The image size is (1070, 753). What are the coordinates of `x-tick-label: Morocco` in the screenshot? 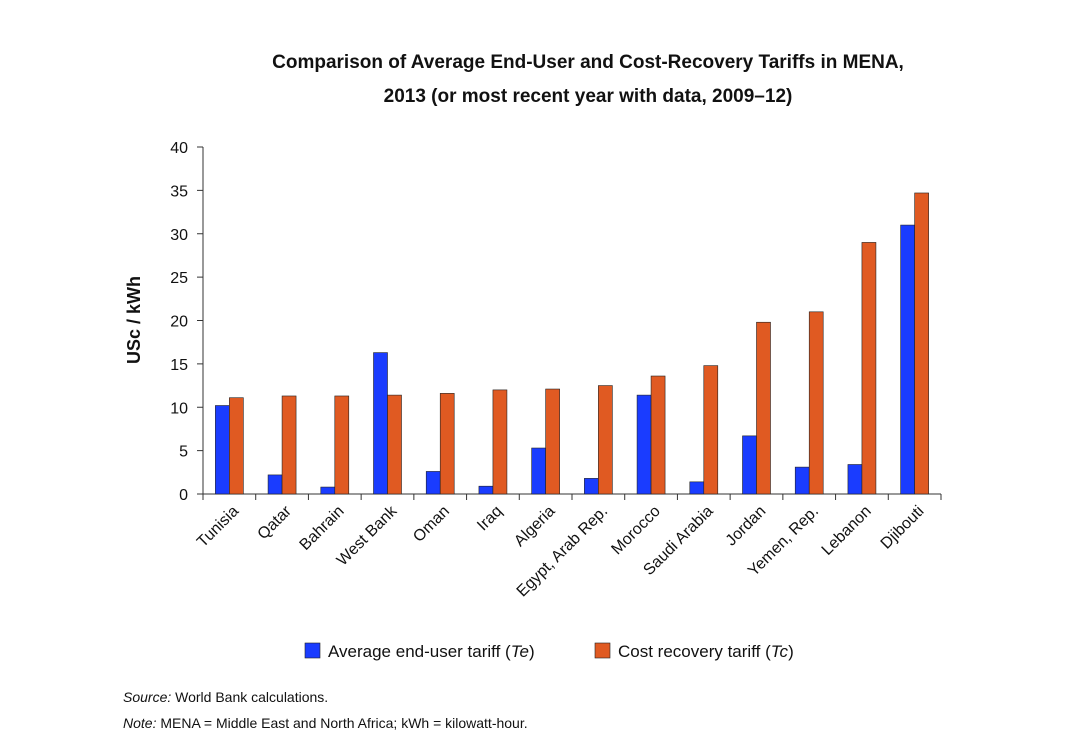 It's located at (635, 530).